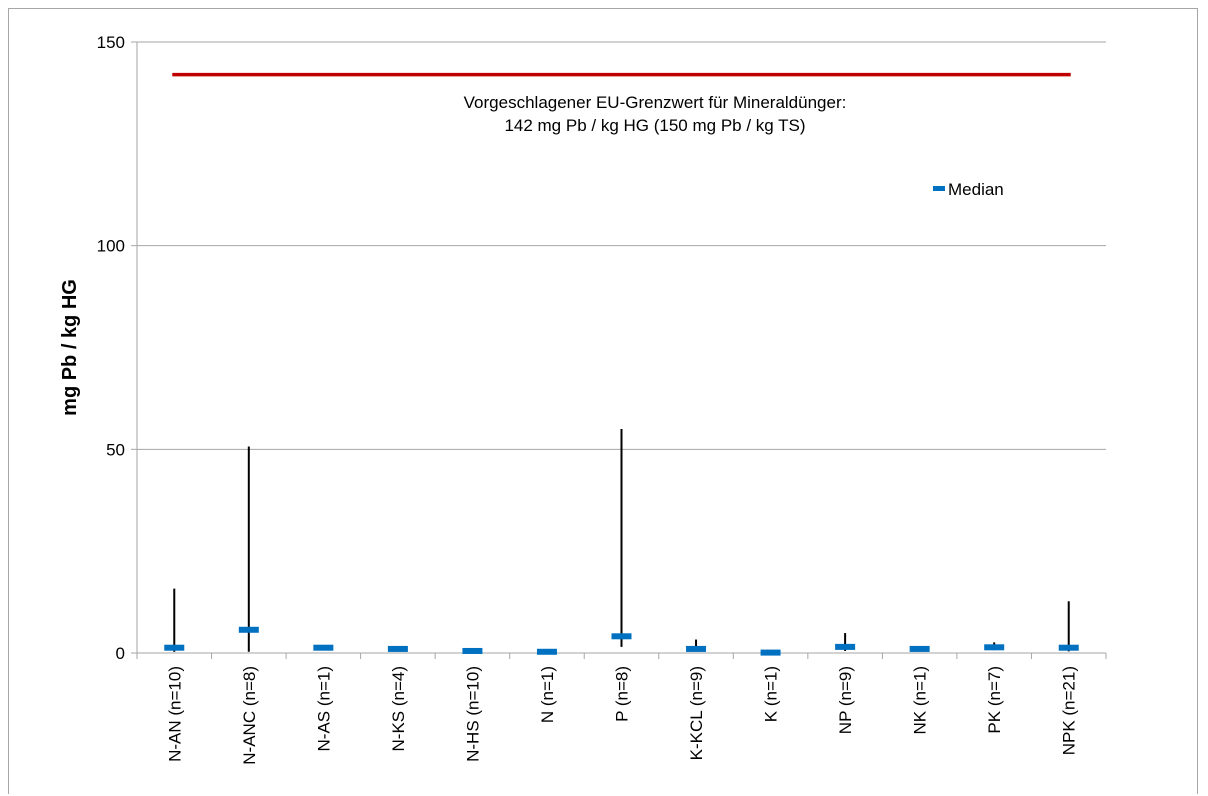 Image resolution: width=1208 pixels, height=796 pixels. I want to click on x-tick-label: NK (n=1), so click(920, 700).